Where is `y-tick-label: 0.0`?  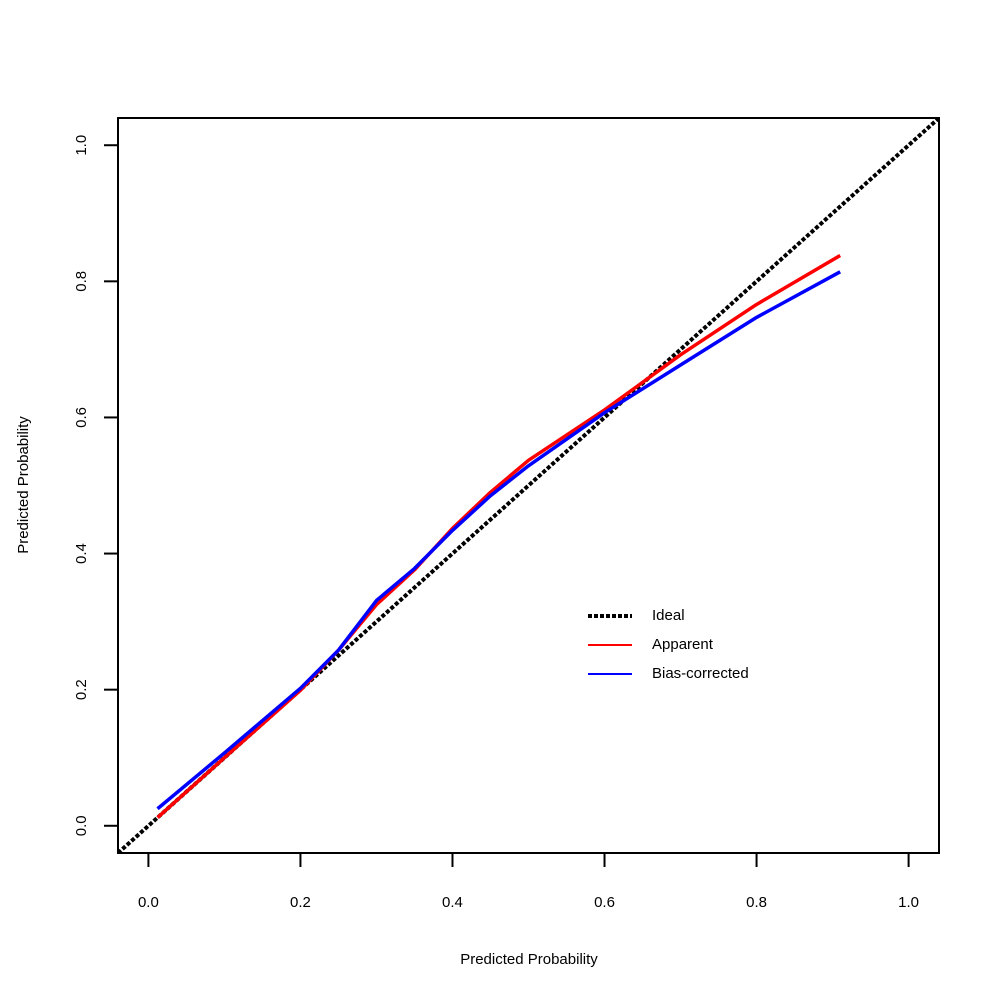
y-tick-label: 0.0 is located at coordinates (81, 825).